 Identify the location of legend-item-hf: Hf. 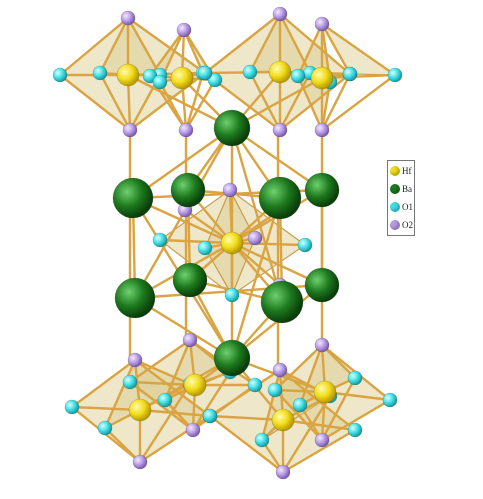
(402, 171).